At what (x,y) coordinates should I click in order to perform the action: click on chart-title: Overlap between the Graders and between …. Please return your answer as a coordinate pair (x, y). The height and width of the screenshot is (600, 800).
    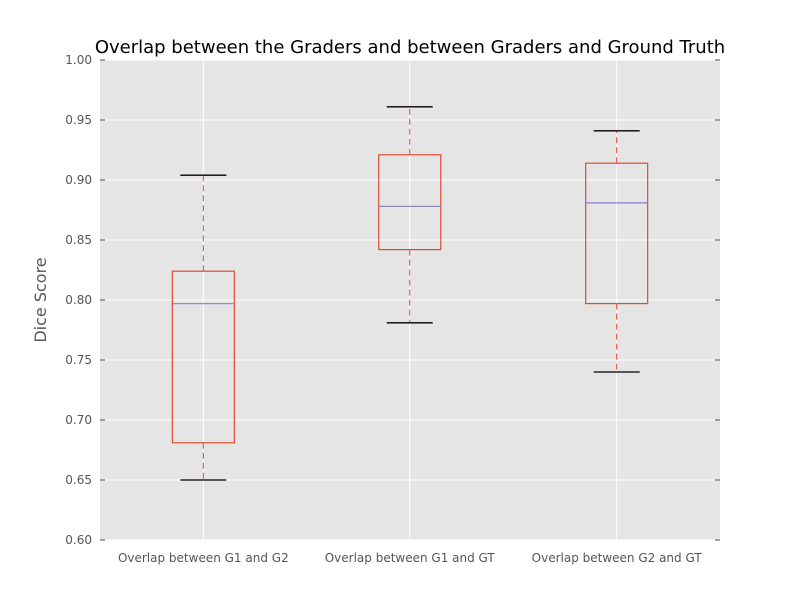
    Looking at the image, I should click on (410, 47).